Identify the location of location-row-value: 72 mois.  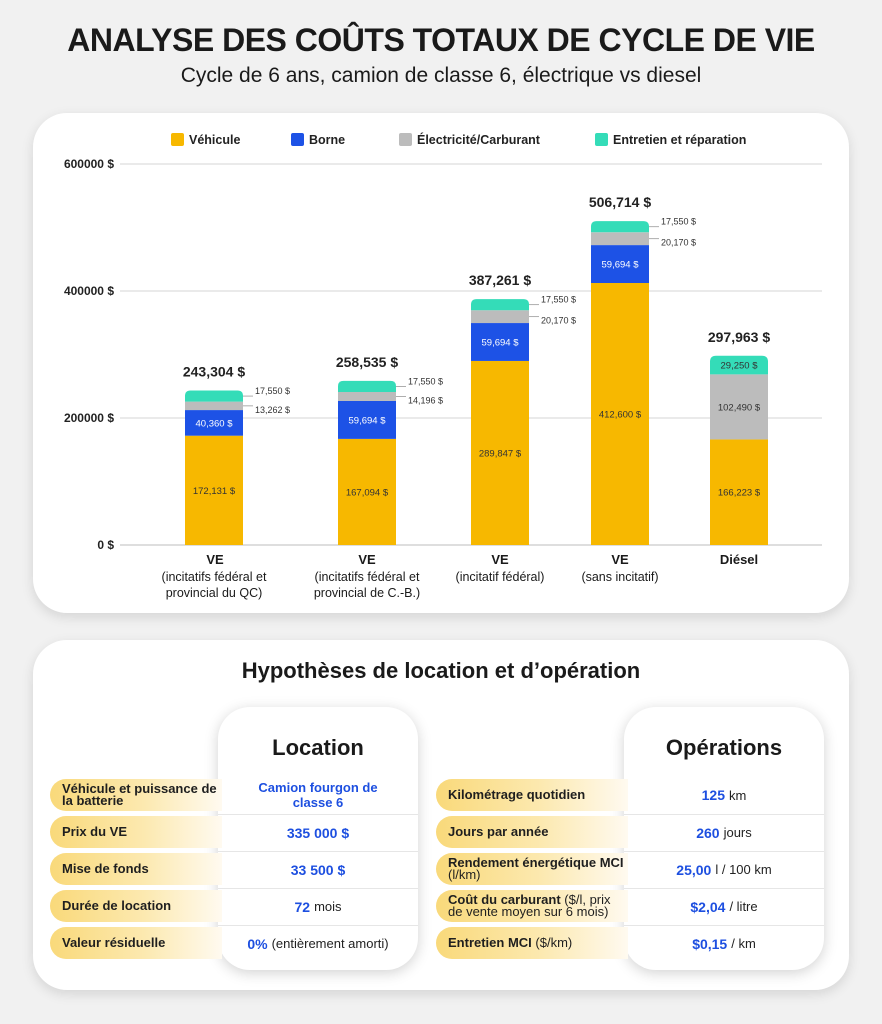
(318, 906).